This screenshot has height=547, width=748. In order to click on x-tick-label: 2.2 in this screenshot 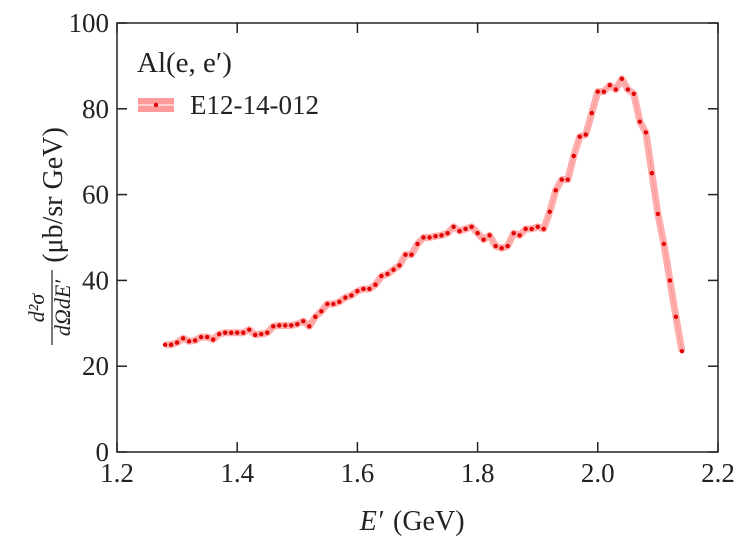, I will do `click(718, 473)`.